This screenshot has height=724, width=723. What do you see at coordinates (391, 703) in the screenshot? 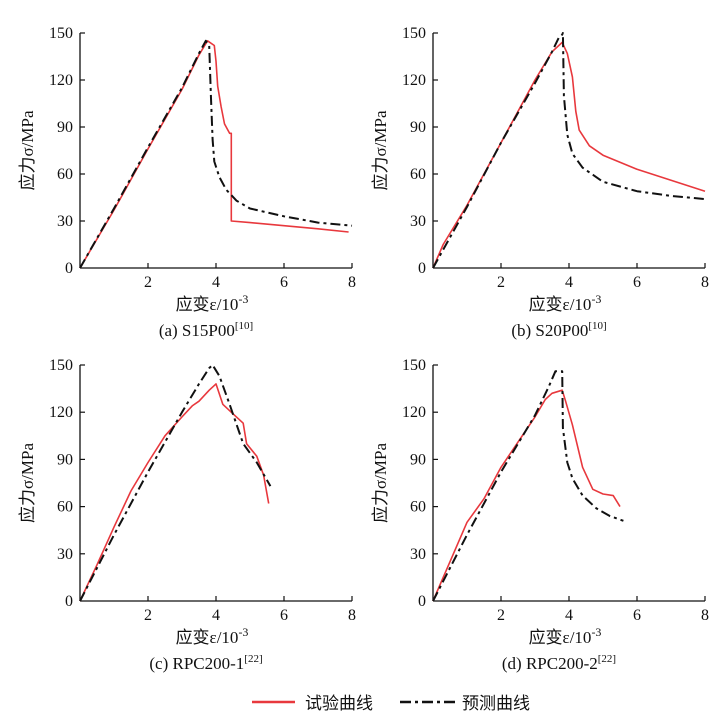
I see `legend: 试验曲线 预测曲线` at bounding box center [391, 703].